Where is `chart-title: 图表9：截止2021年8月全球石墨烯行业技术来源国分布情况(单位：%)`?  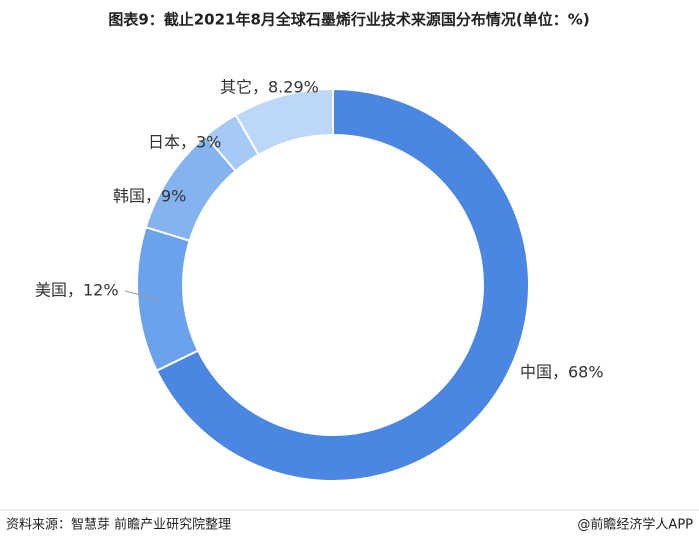
chart-title: 图表9：截止2021年8月全球石墨烯行业技术来源国分布情况(单位：%) is located at coordinates (348, 20).